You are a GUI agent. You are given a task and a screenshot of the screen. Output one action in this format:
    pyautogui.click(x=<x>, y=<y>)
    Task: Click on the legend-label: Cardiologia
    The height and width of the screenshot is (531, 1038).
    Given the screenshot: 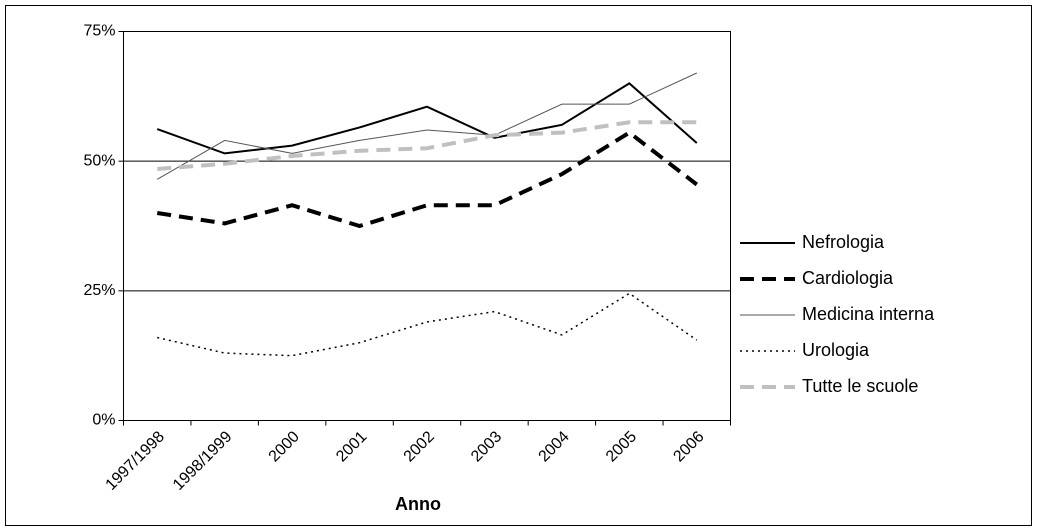 What is the action you would take?
    pyautogui.click(x=848, y=278)
    